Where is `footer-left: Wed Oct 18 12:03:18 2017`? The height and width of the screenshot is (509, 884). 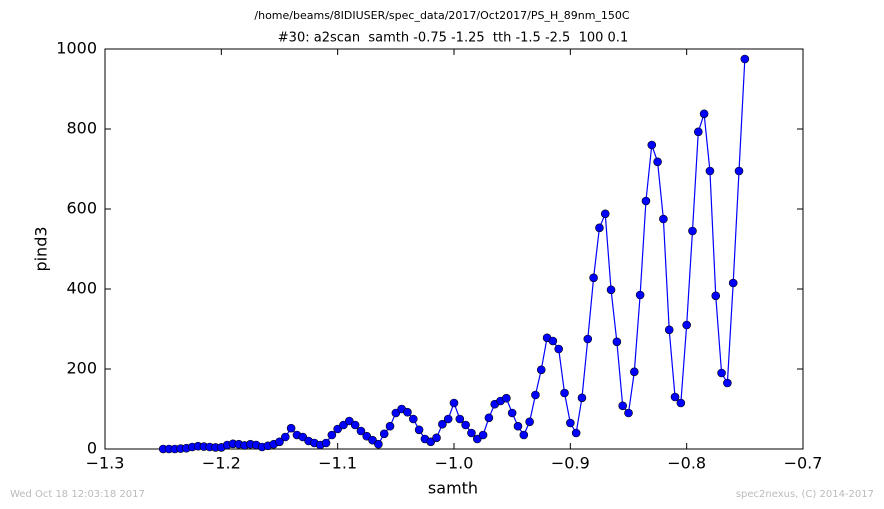
footer-left: Wed Oct 18 12:03:18 2017 is located at coordinates (77, 494).